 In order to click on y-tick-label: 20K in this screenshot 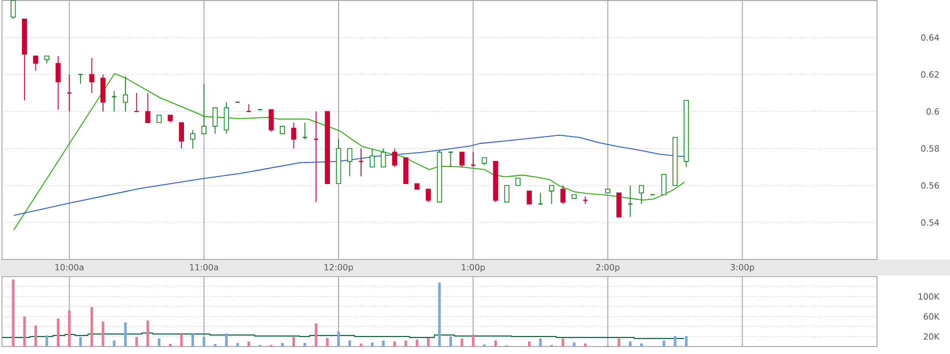, I will do `click(932, 336)`.